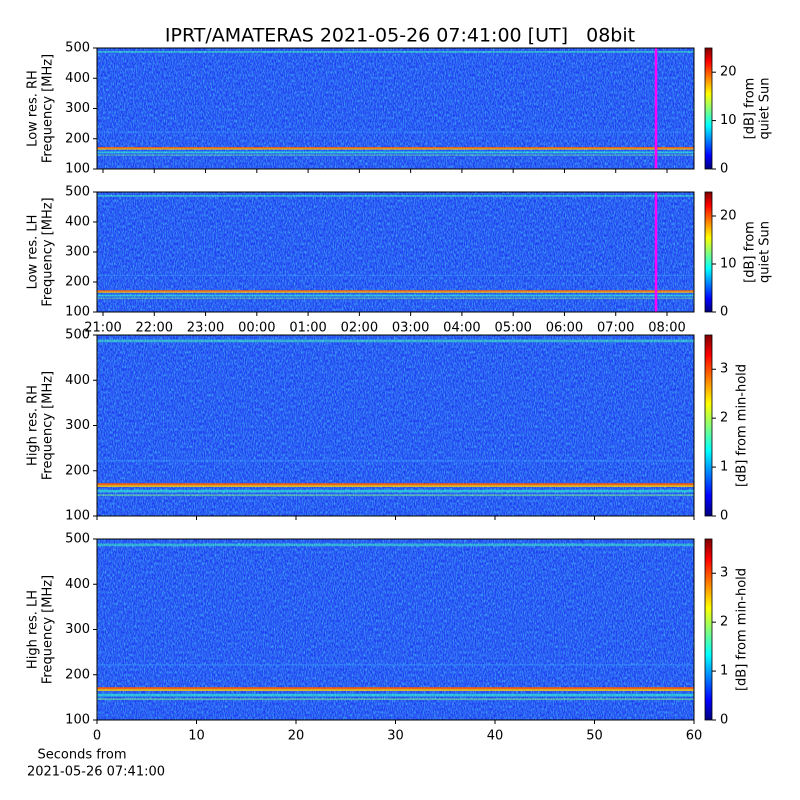 The width and height of the screenshot is (800, 800). Describe the element at coordinates (461, 328) in the screenshot. I see `x-tick-label: 04:00` at that location.